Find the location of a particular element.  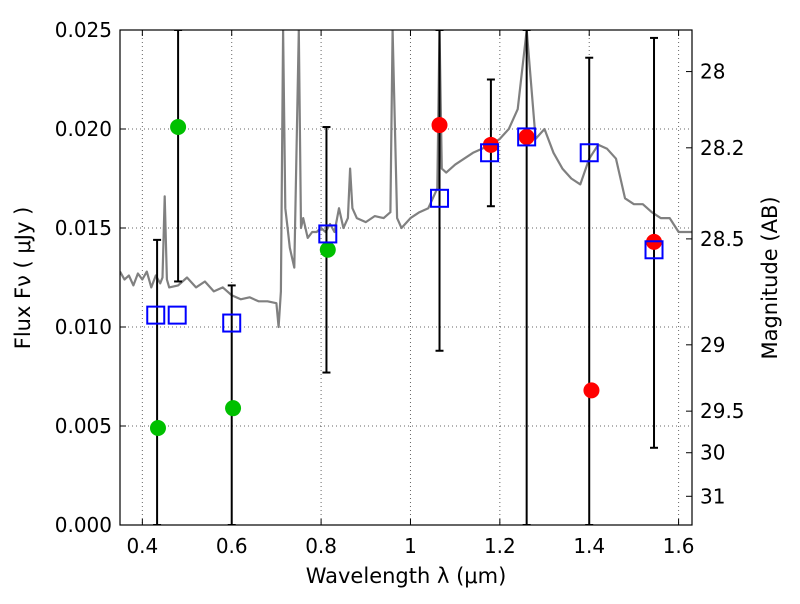

x-tick-label: 0.8 is located at coordinates (321, 546).